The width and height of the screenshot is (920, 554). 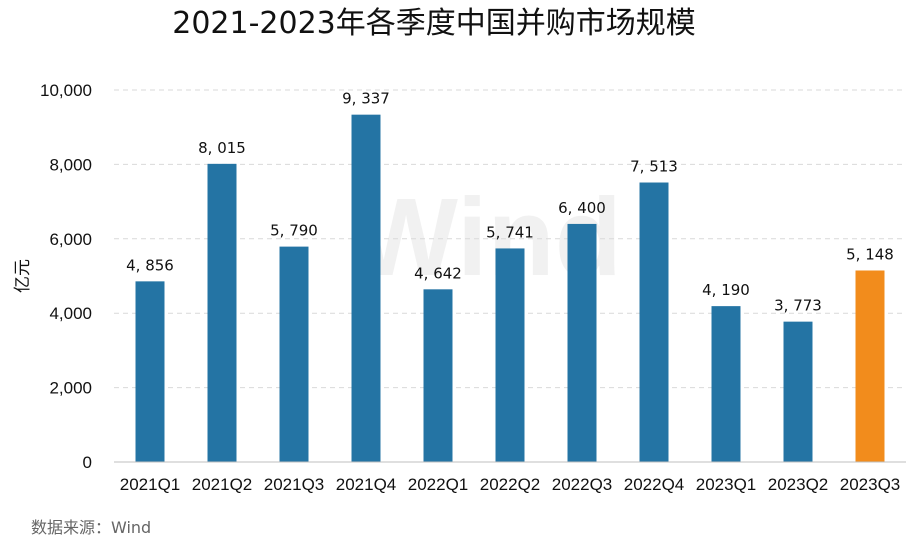 I want to click on y-tick-label: 2,000, so click(x=70, y=388).